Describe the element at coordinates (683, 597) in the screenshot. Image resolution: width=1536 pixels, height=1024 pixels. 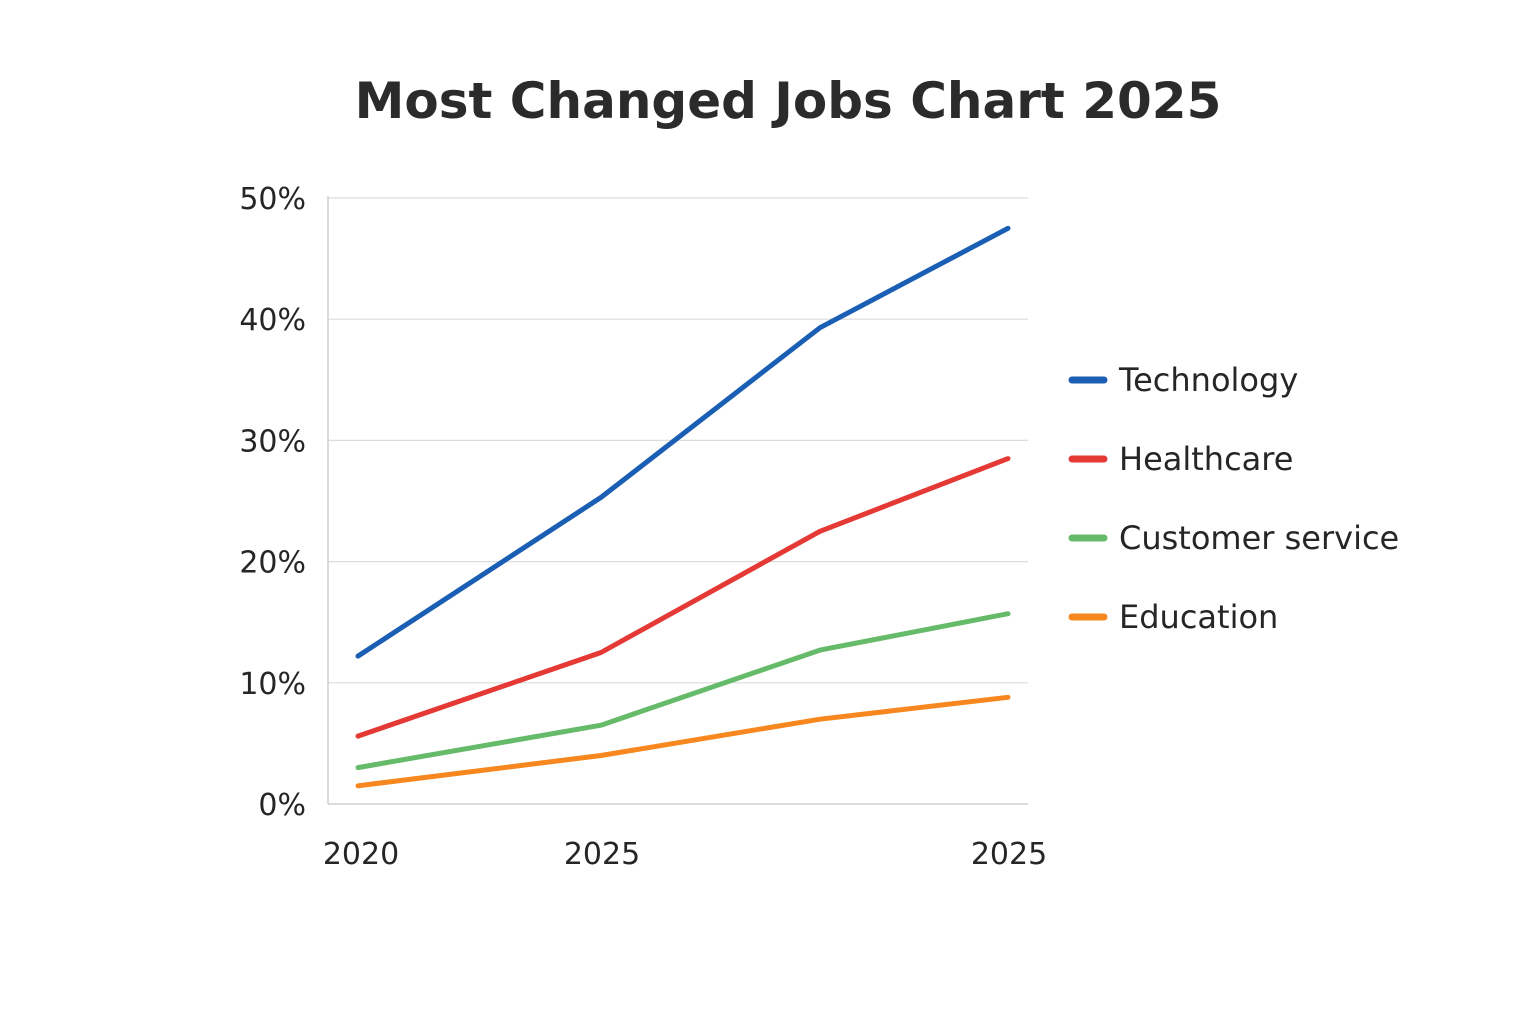
I see `series-line-healthcare` at that location.